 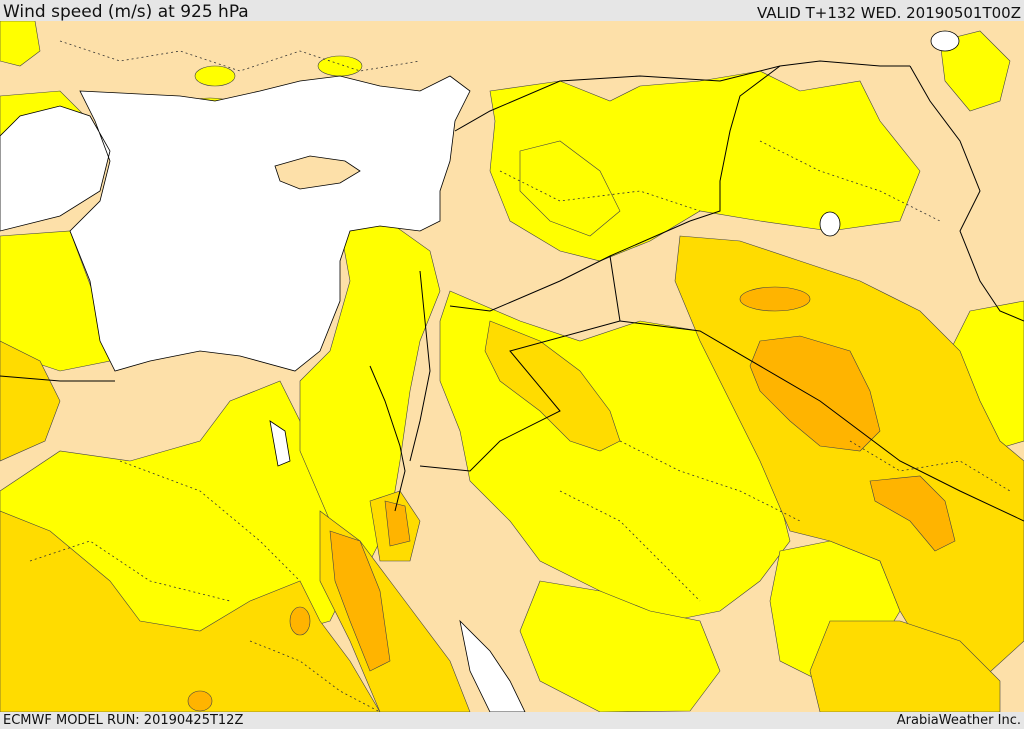 I want to click on border-turkey-syria, so click(x=682, y=96).